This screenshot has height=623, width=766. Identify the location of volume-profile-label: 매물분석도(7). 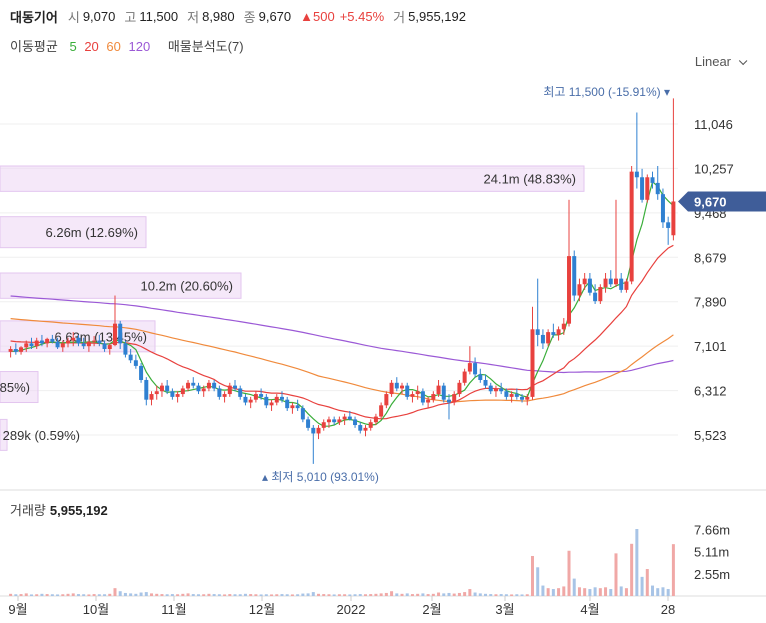
(205, 46).